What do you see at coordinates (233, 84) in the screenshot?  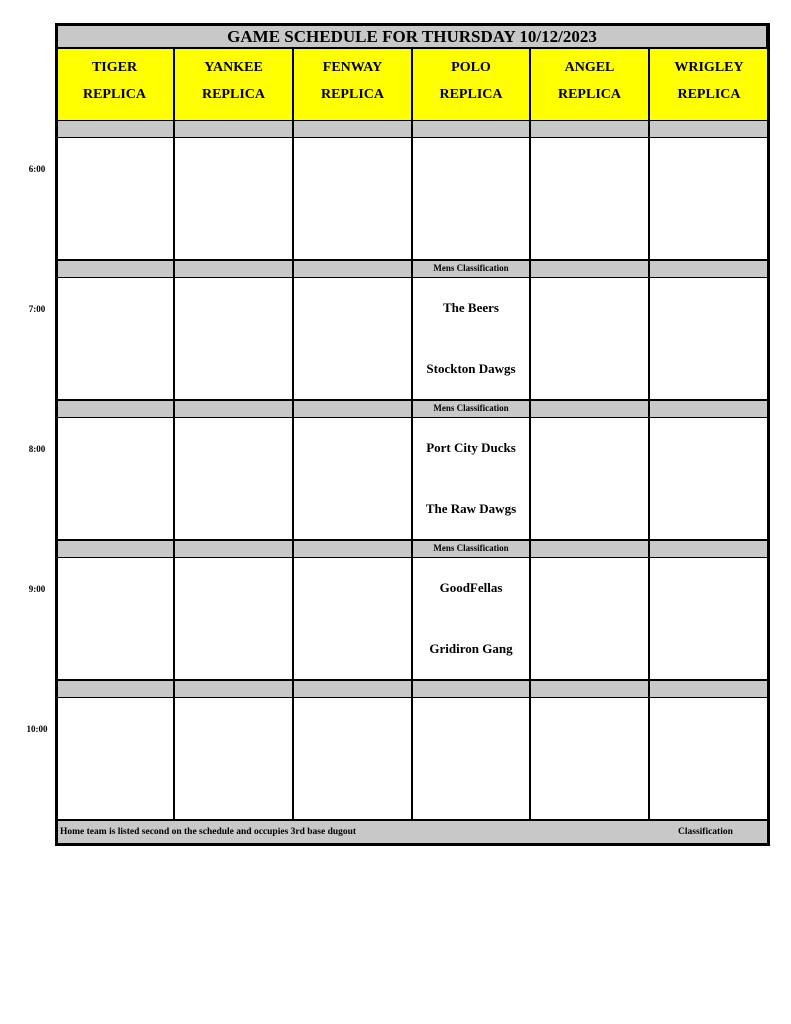 I see `field-header-yankee: YANKEE REPLICA` at bounding box center [233, 84].